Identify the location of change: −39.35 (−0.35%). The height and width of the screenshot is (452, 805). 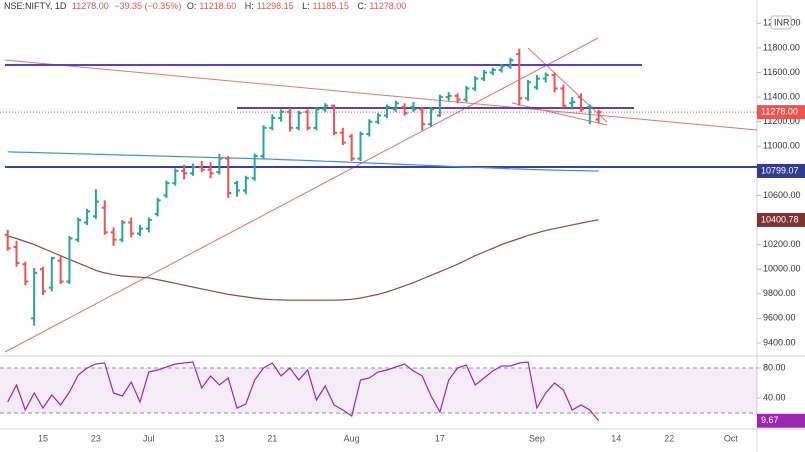
(148, 6).